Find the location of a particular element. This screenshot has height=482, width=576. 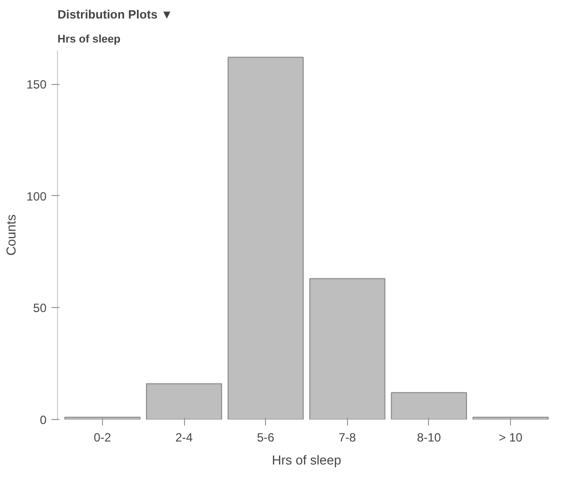

x-tick-label: 7-8 is located at coordinates (347, 437).